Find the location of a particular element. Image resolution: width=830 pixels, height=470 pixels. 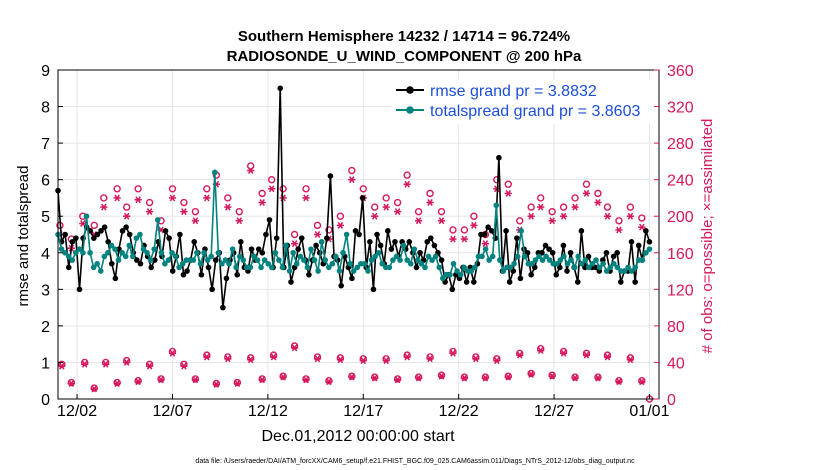

x-tick-label: 12/02 is located at coordinates (77, 411).